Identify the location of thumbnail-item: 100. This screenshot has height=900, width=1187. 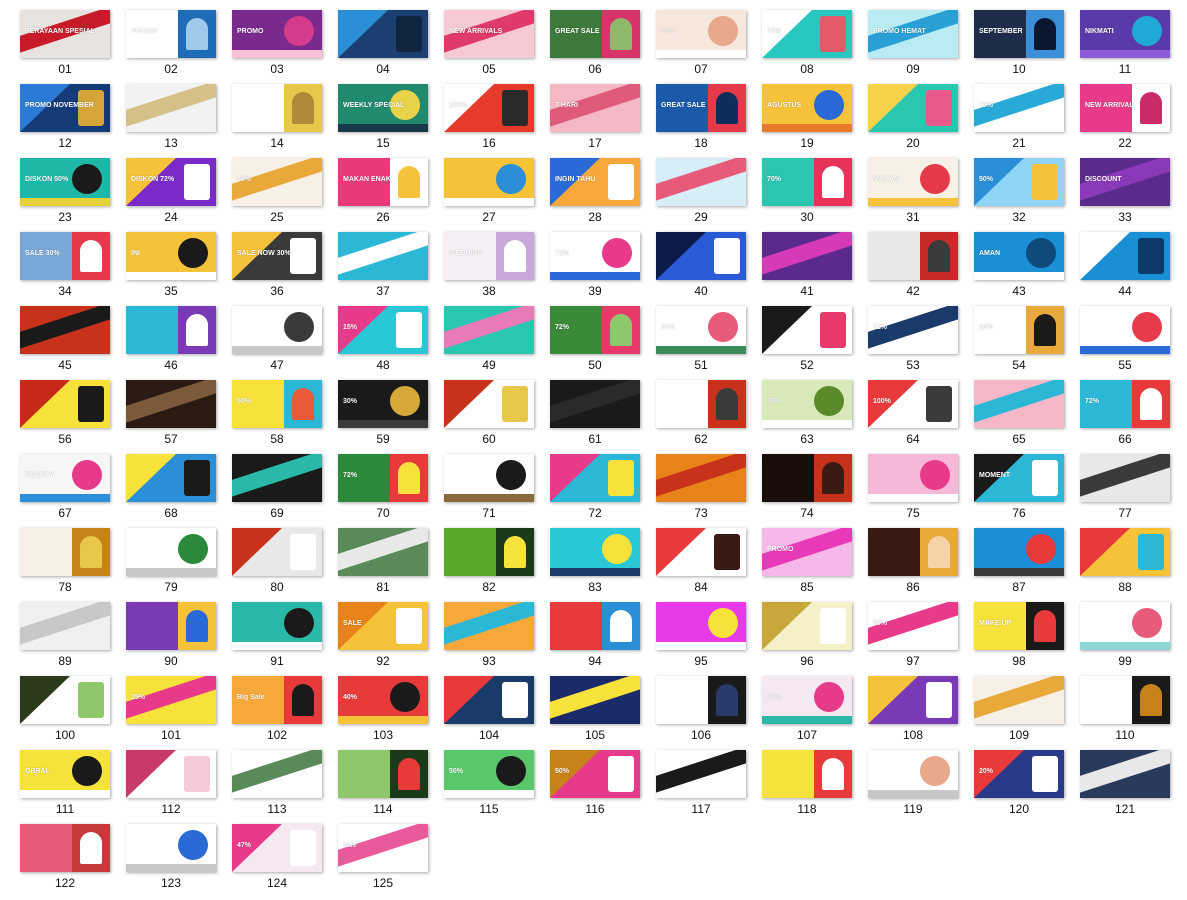
(59, 704).